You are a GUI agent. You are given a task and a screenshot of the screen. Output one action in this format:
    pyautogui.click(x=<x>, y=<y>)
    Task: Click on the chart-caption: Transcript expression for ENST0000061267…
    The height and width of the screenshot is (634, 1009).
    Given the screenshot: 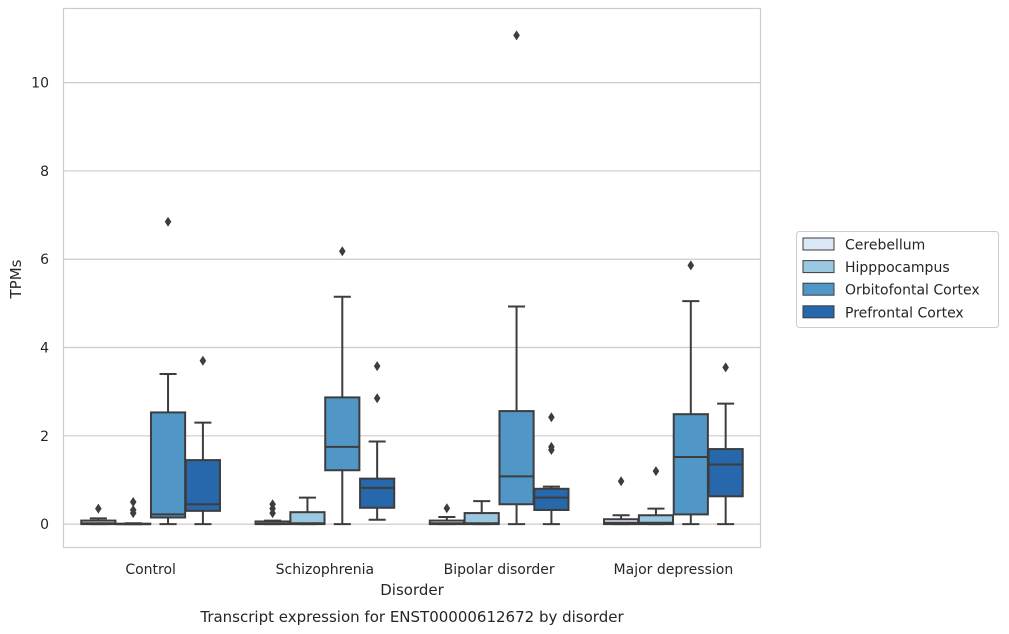 What is the action you would take?
    pyautogui.click(x=411, y=617)
    